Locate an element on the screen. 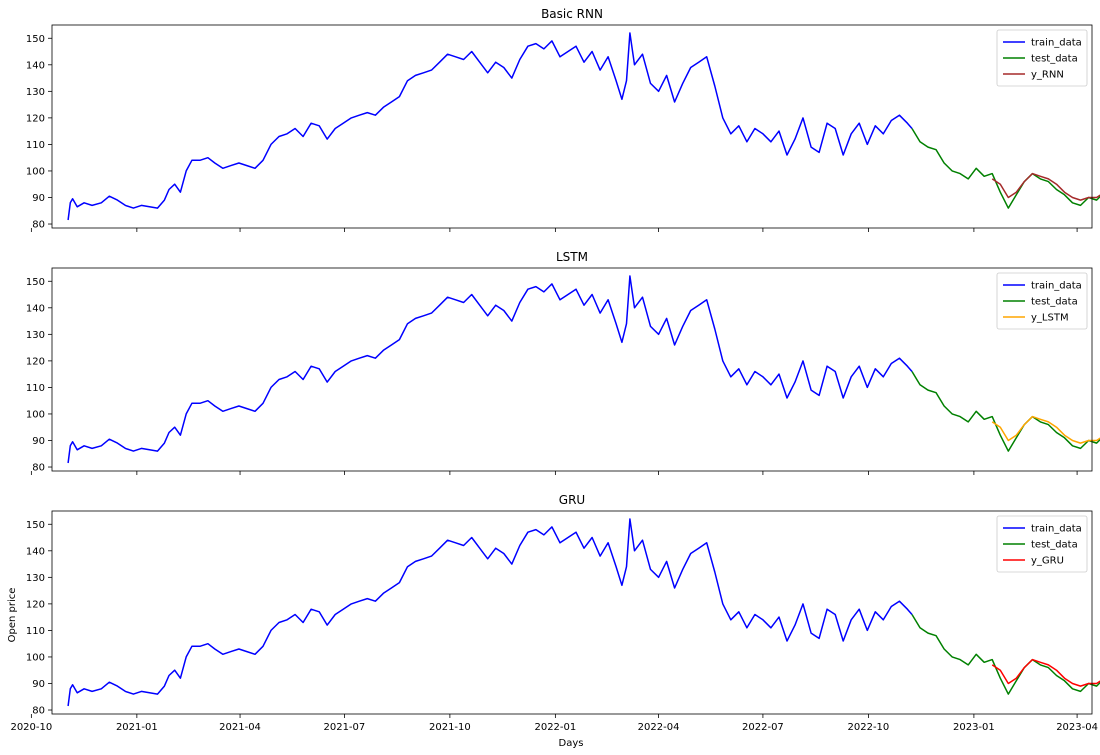 The height and width of the screenshot is (755, 1100). legend: train_data test_data y_LSTM is located at coordinates (1042, 301).